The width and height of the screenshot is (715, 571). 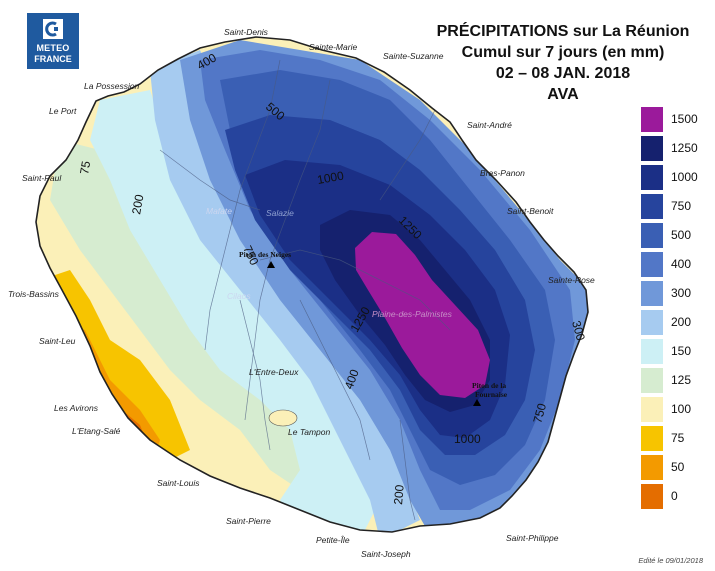 I want to click on place-les-avirons: Les Avirons, so click(x=76, y=408).